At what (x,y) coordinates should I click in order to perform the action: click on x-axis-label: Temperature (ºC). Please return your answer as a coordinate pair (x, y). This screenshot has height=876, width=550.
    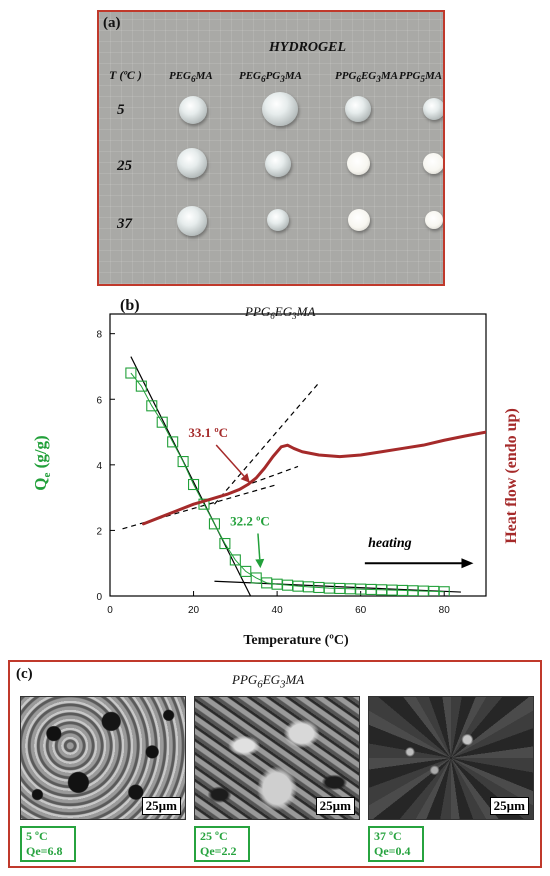
    Looking at the image, I should click on (296, 640).